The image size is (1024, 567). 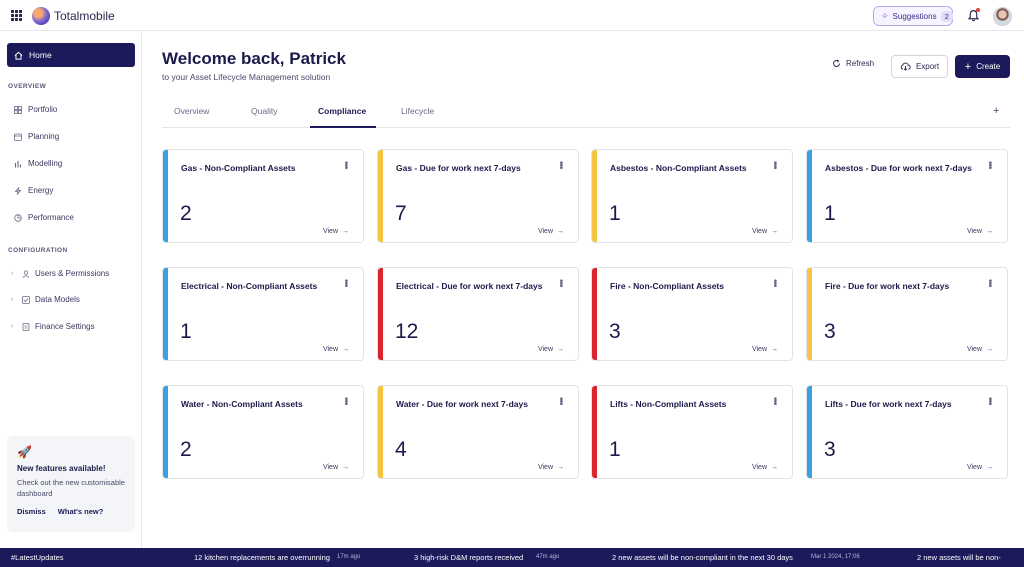 What do you see at coordinates (192, 111) in the screenshot?
I see `tab-overview: Overview` at bounding box center [192, 111].